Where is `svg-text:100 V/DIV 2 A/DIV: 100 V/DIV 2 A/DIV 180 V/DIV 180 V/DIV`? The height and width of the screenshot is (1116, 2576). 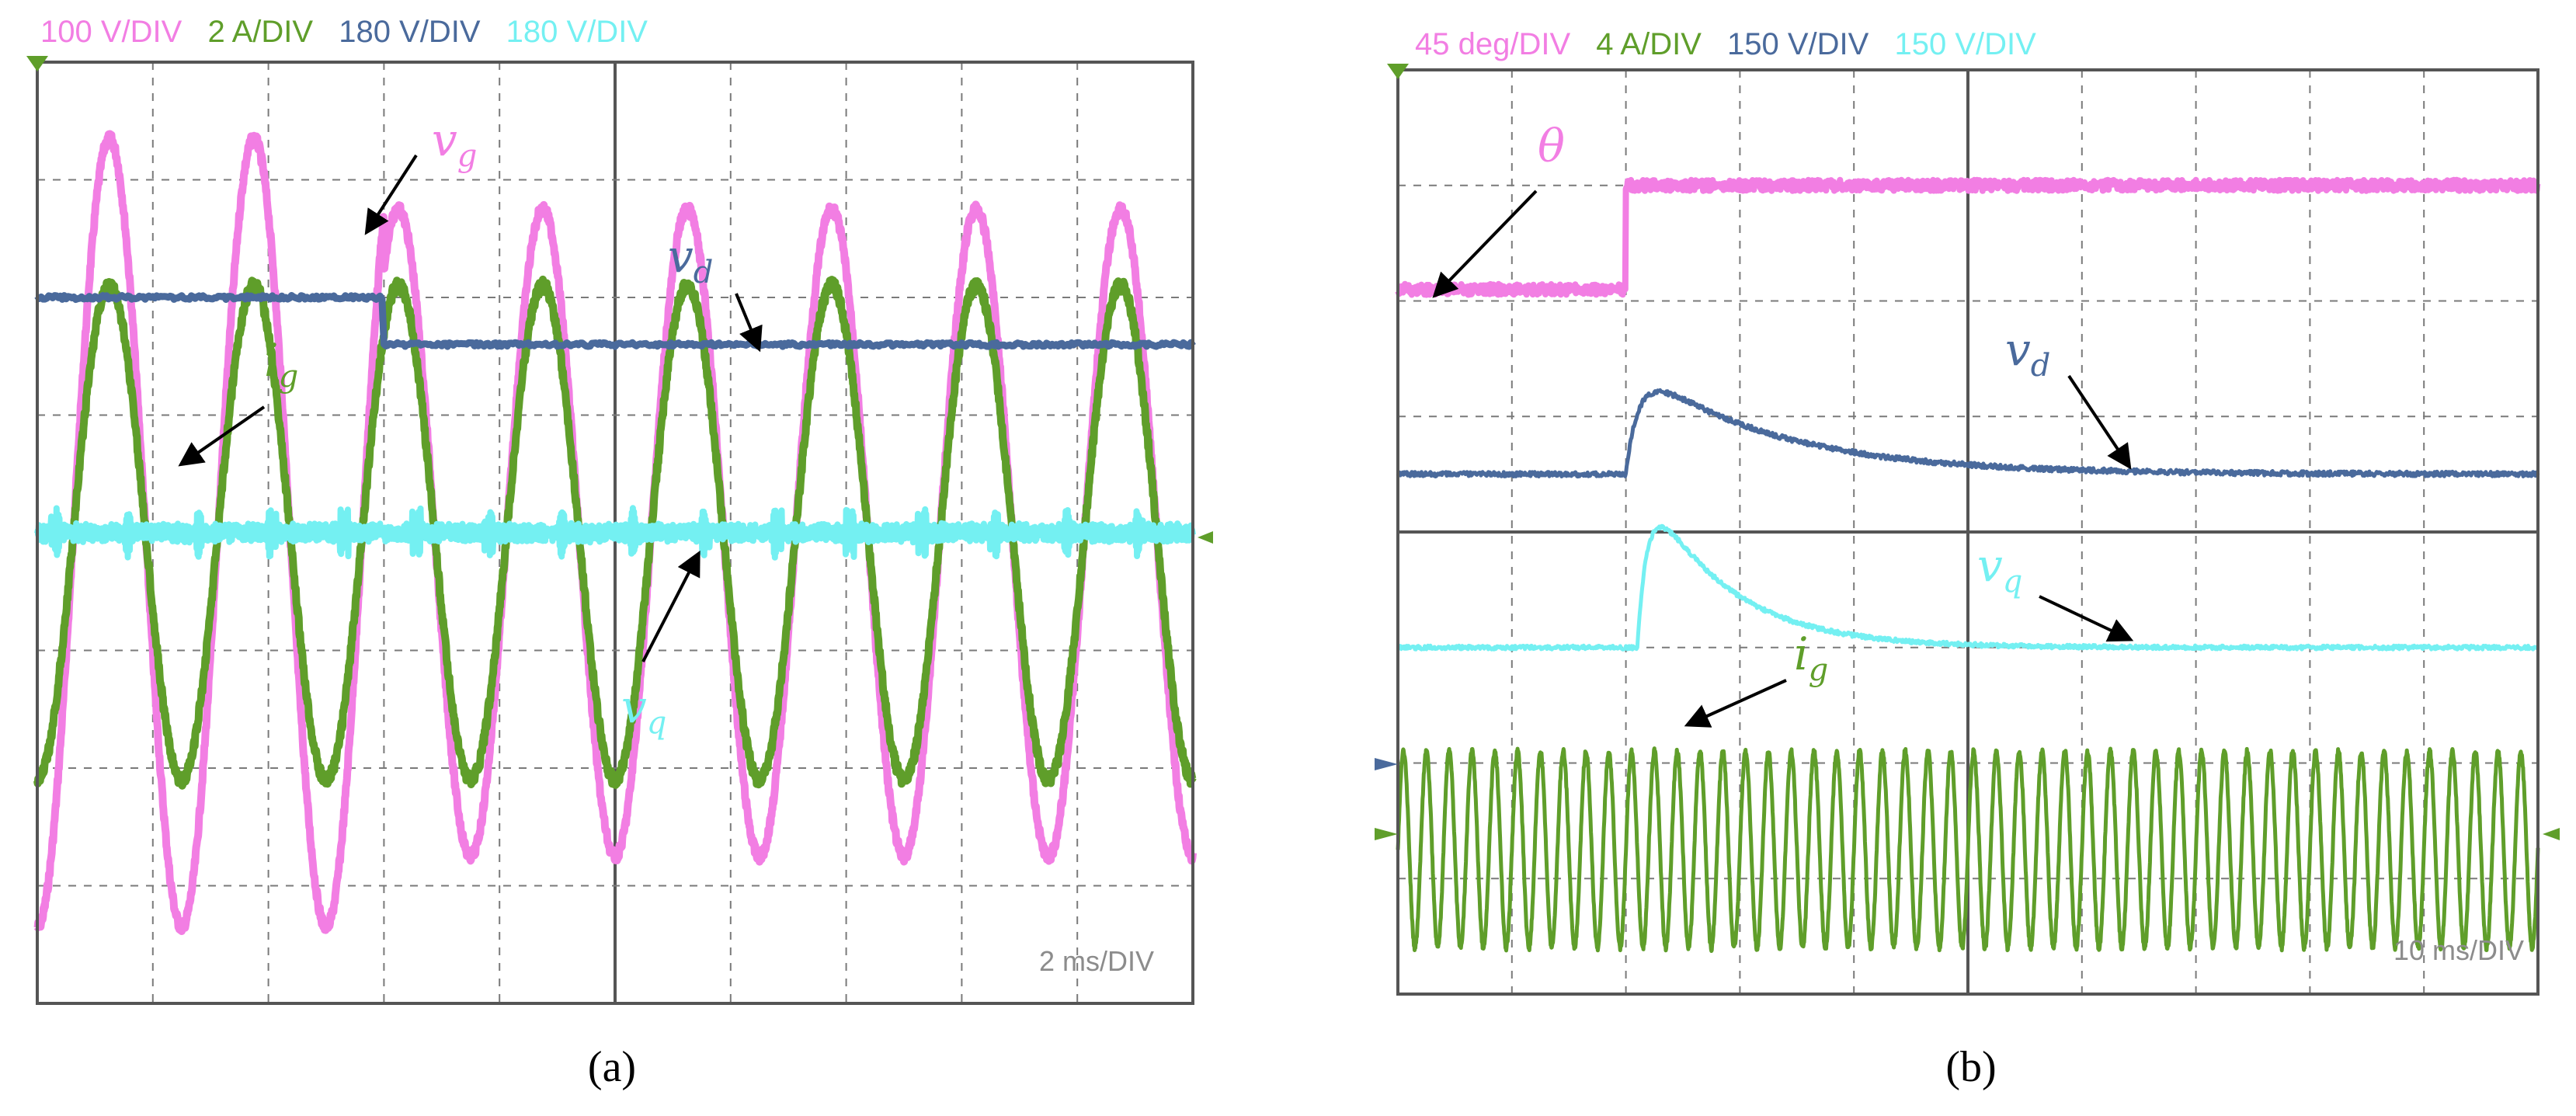 svg-text:100 V/DIV 2 A/DIV: 100 V/DIV 2 A/DIV 180 V/DIV 180 V/DIV is located at coordinates (344, 32).